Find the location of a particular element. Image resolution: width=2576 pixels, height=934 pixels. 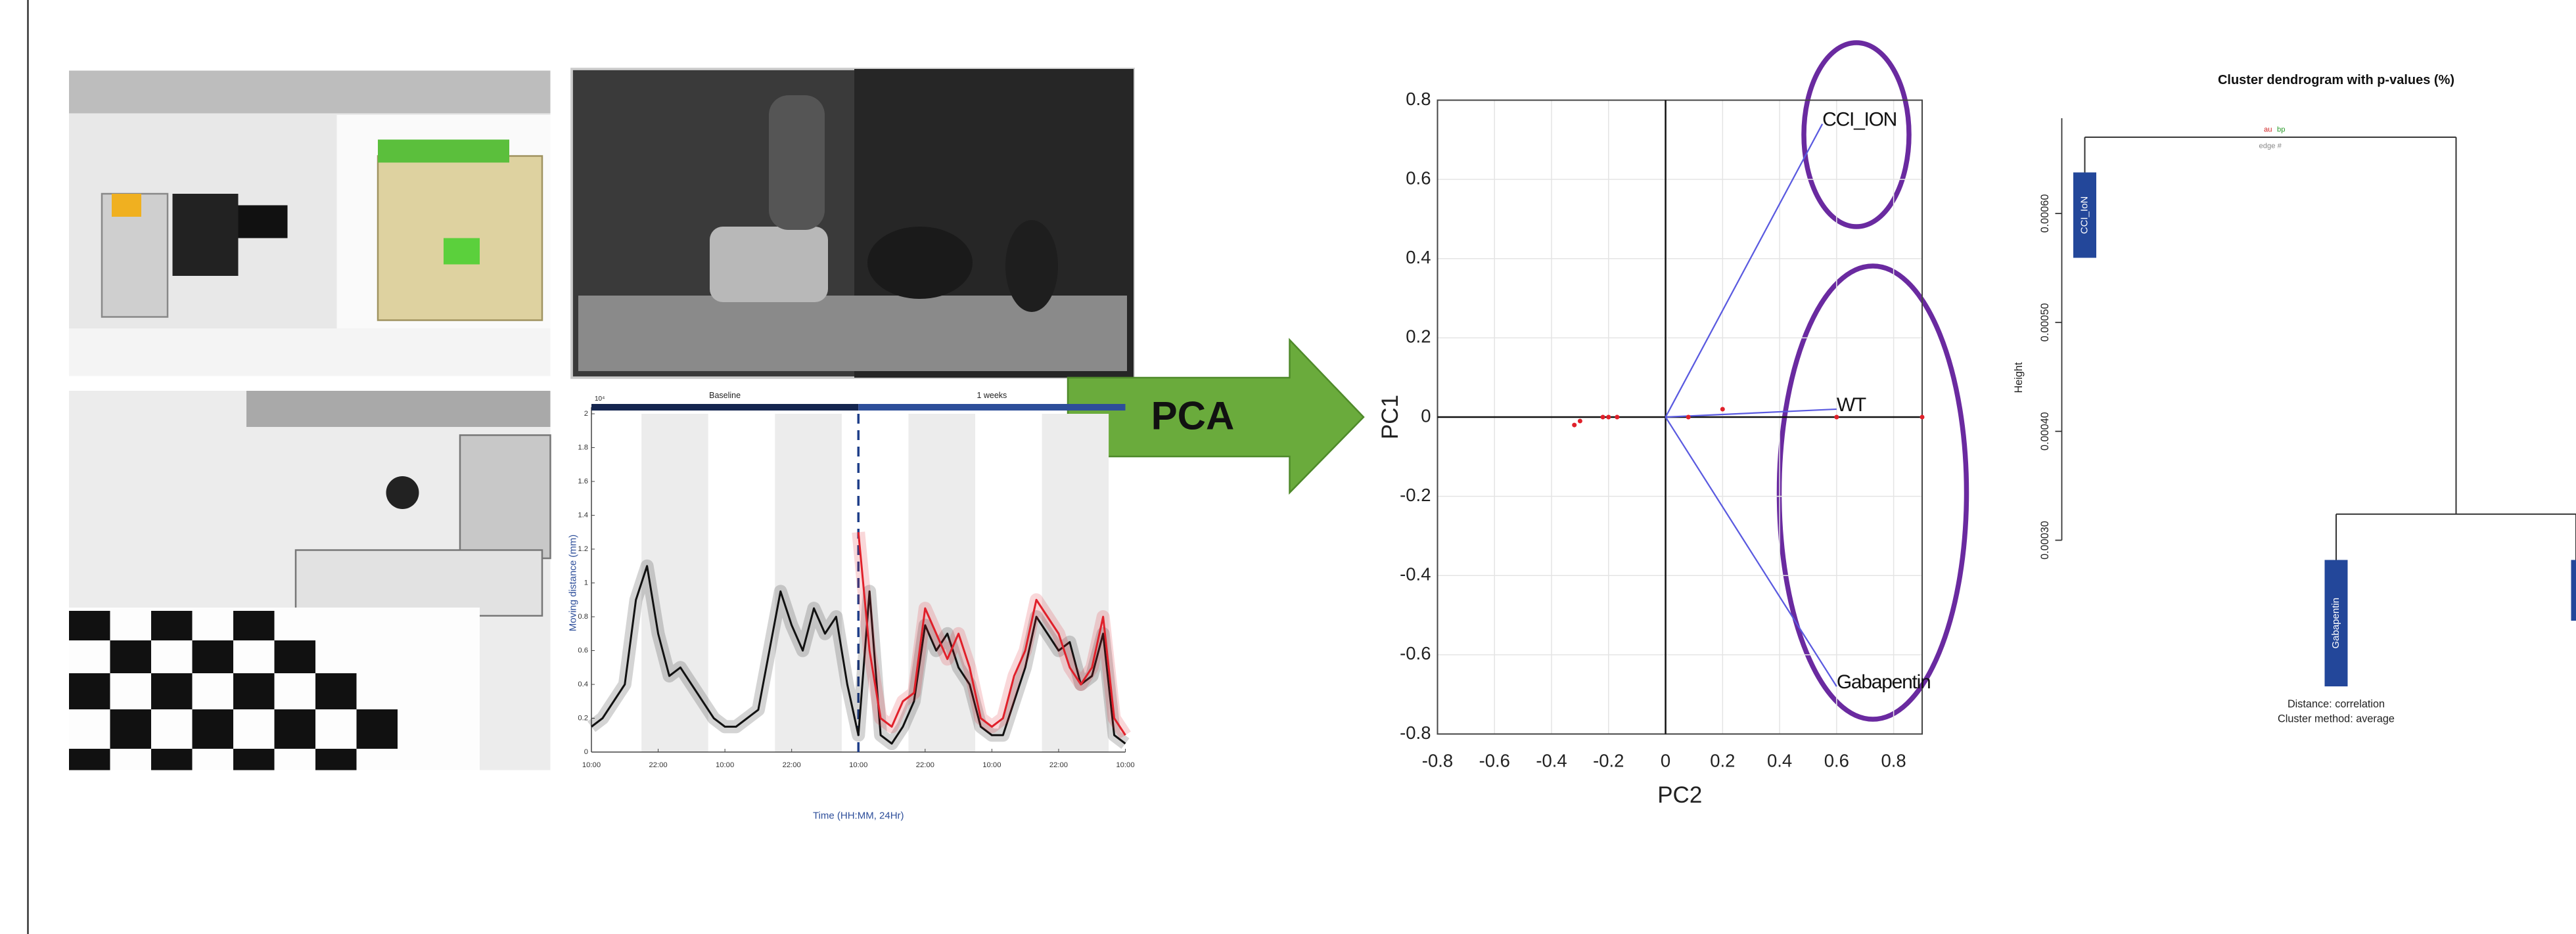

y-tick-label: 1.2 is located at coordinates (583, 549).